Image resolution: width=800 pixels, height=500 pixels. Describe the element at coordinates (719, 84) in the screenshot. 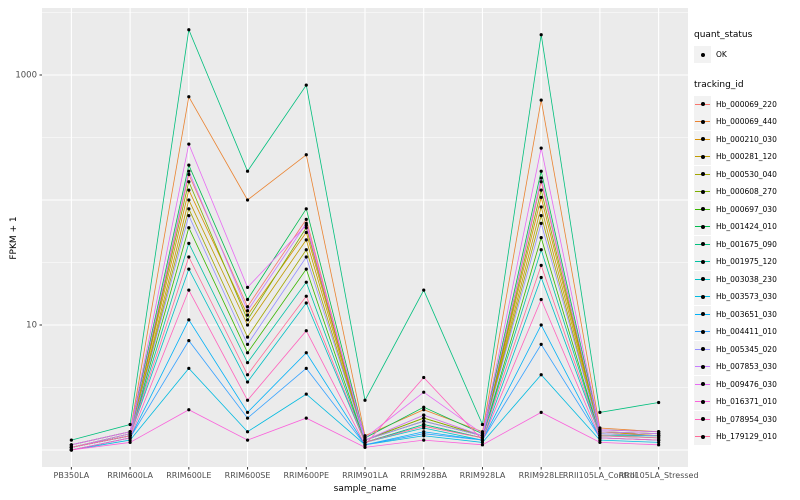

I see `legend-title-tracking-id: tracking_id` at that location.